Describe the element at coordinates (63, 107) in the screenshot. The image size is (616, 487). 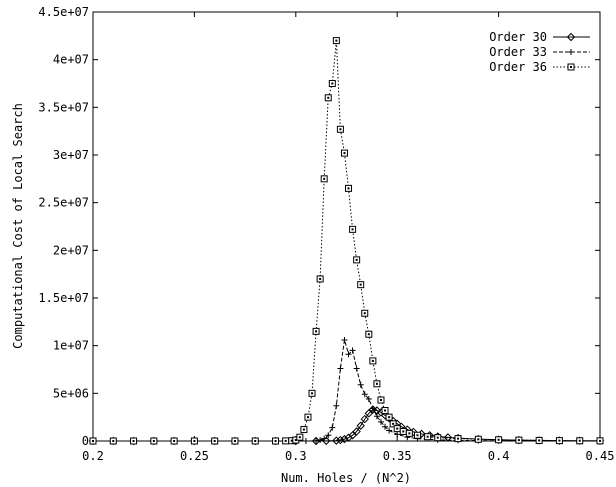
I see `y-tick-label: 3.5e+07` at that location.